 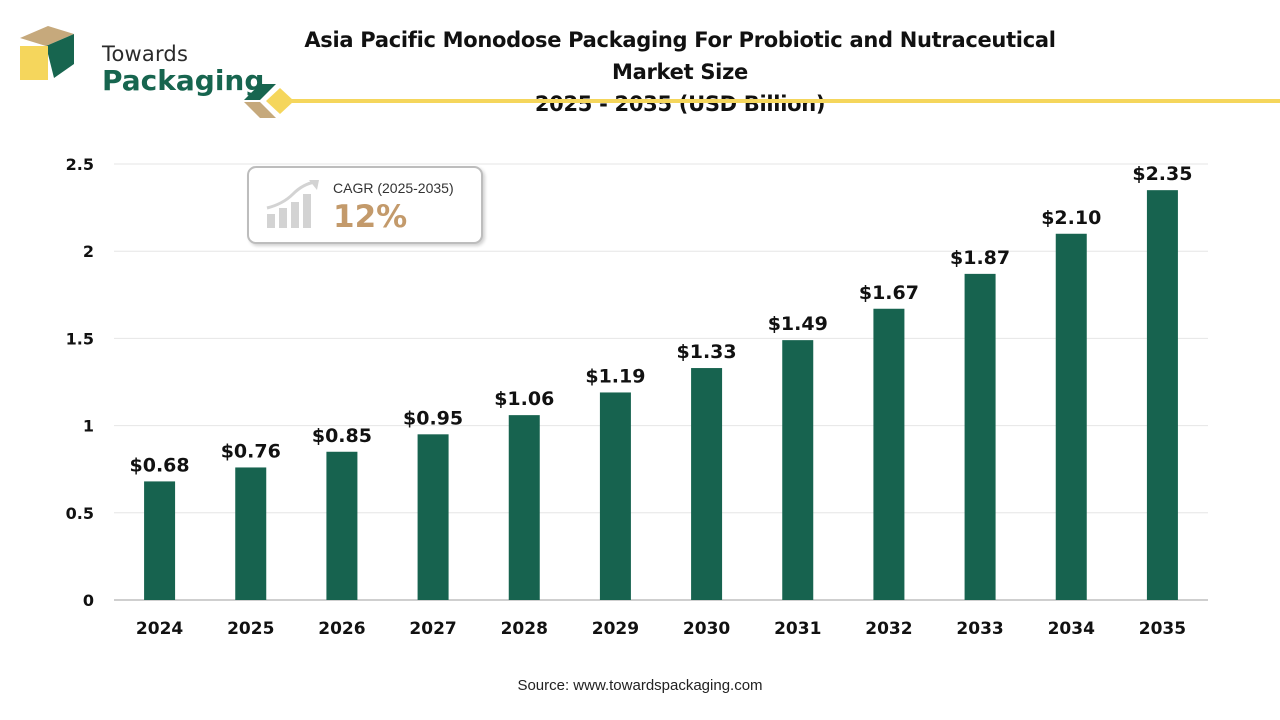 I want to click on bar-2034, so click(x=1071, y=416).